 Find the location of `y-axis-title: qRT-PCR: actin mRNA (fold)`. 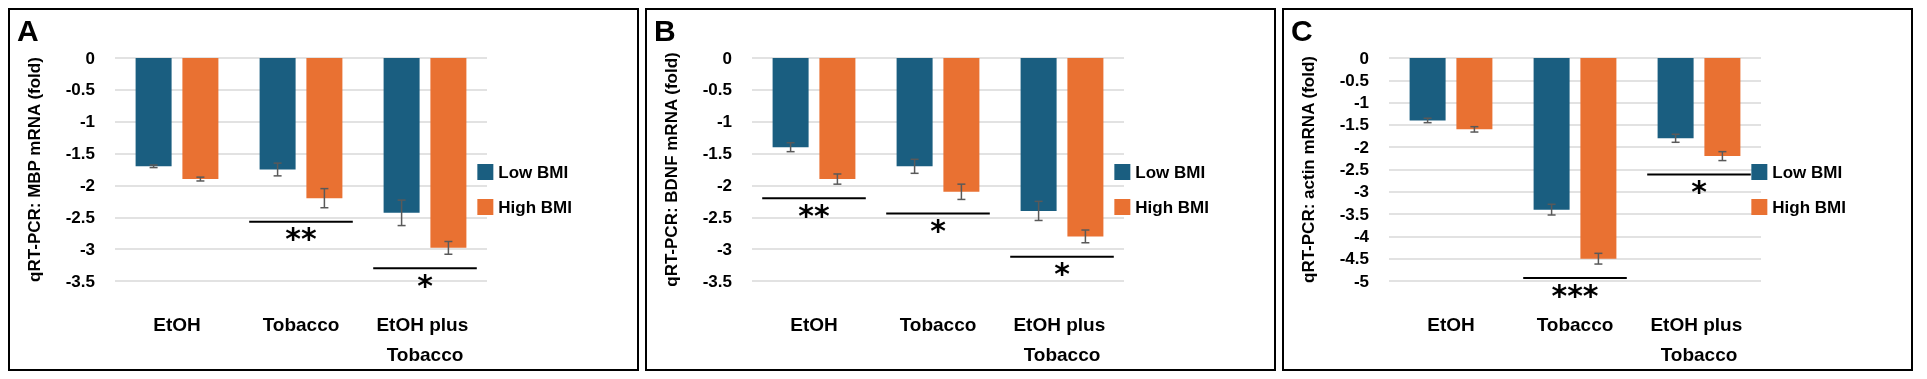

y-axis-title: qRT-PCR: actin mRNA (fold) is located at coordinates (1308, 169).